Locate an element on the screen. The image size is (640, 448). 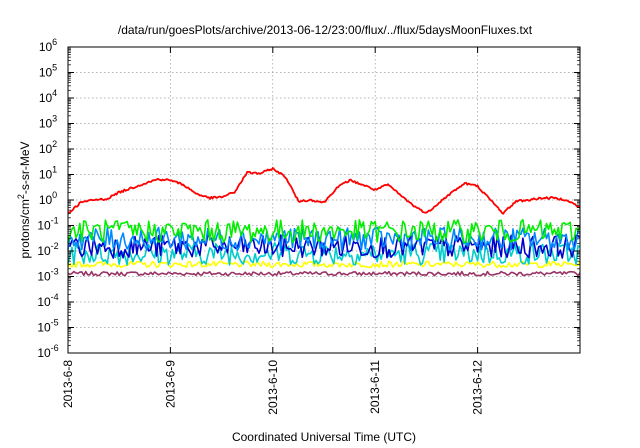
y-tick-label: 10⁻⁶ is located at coordinates (47, 351).